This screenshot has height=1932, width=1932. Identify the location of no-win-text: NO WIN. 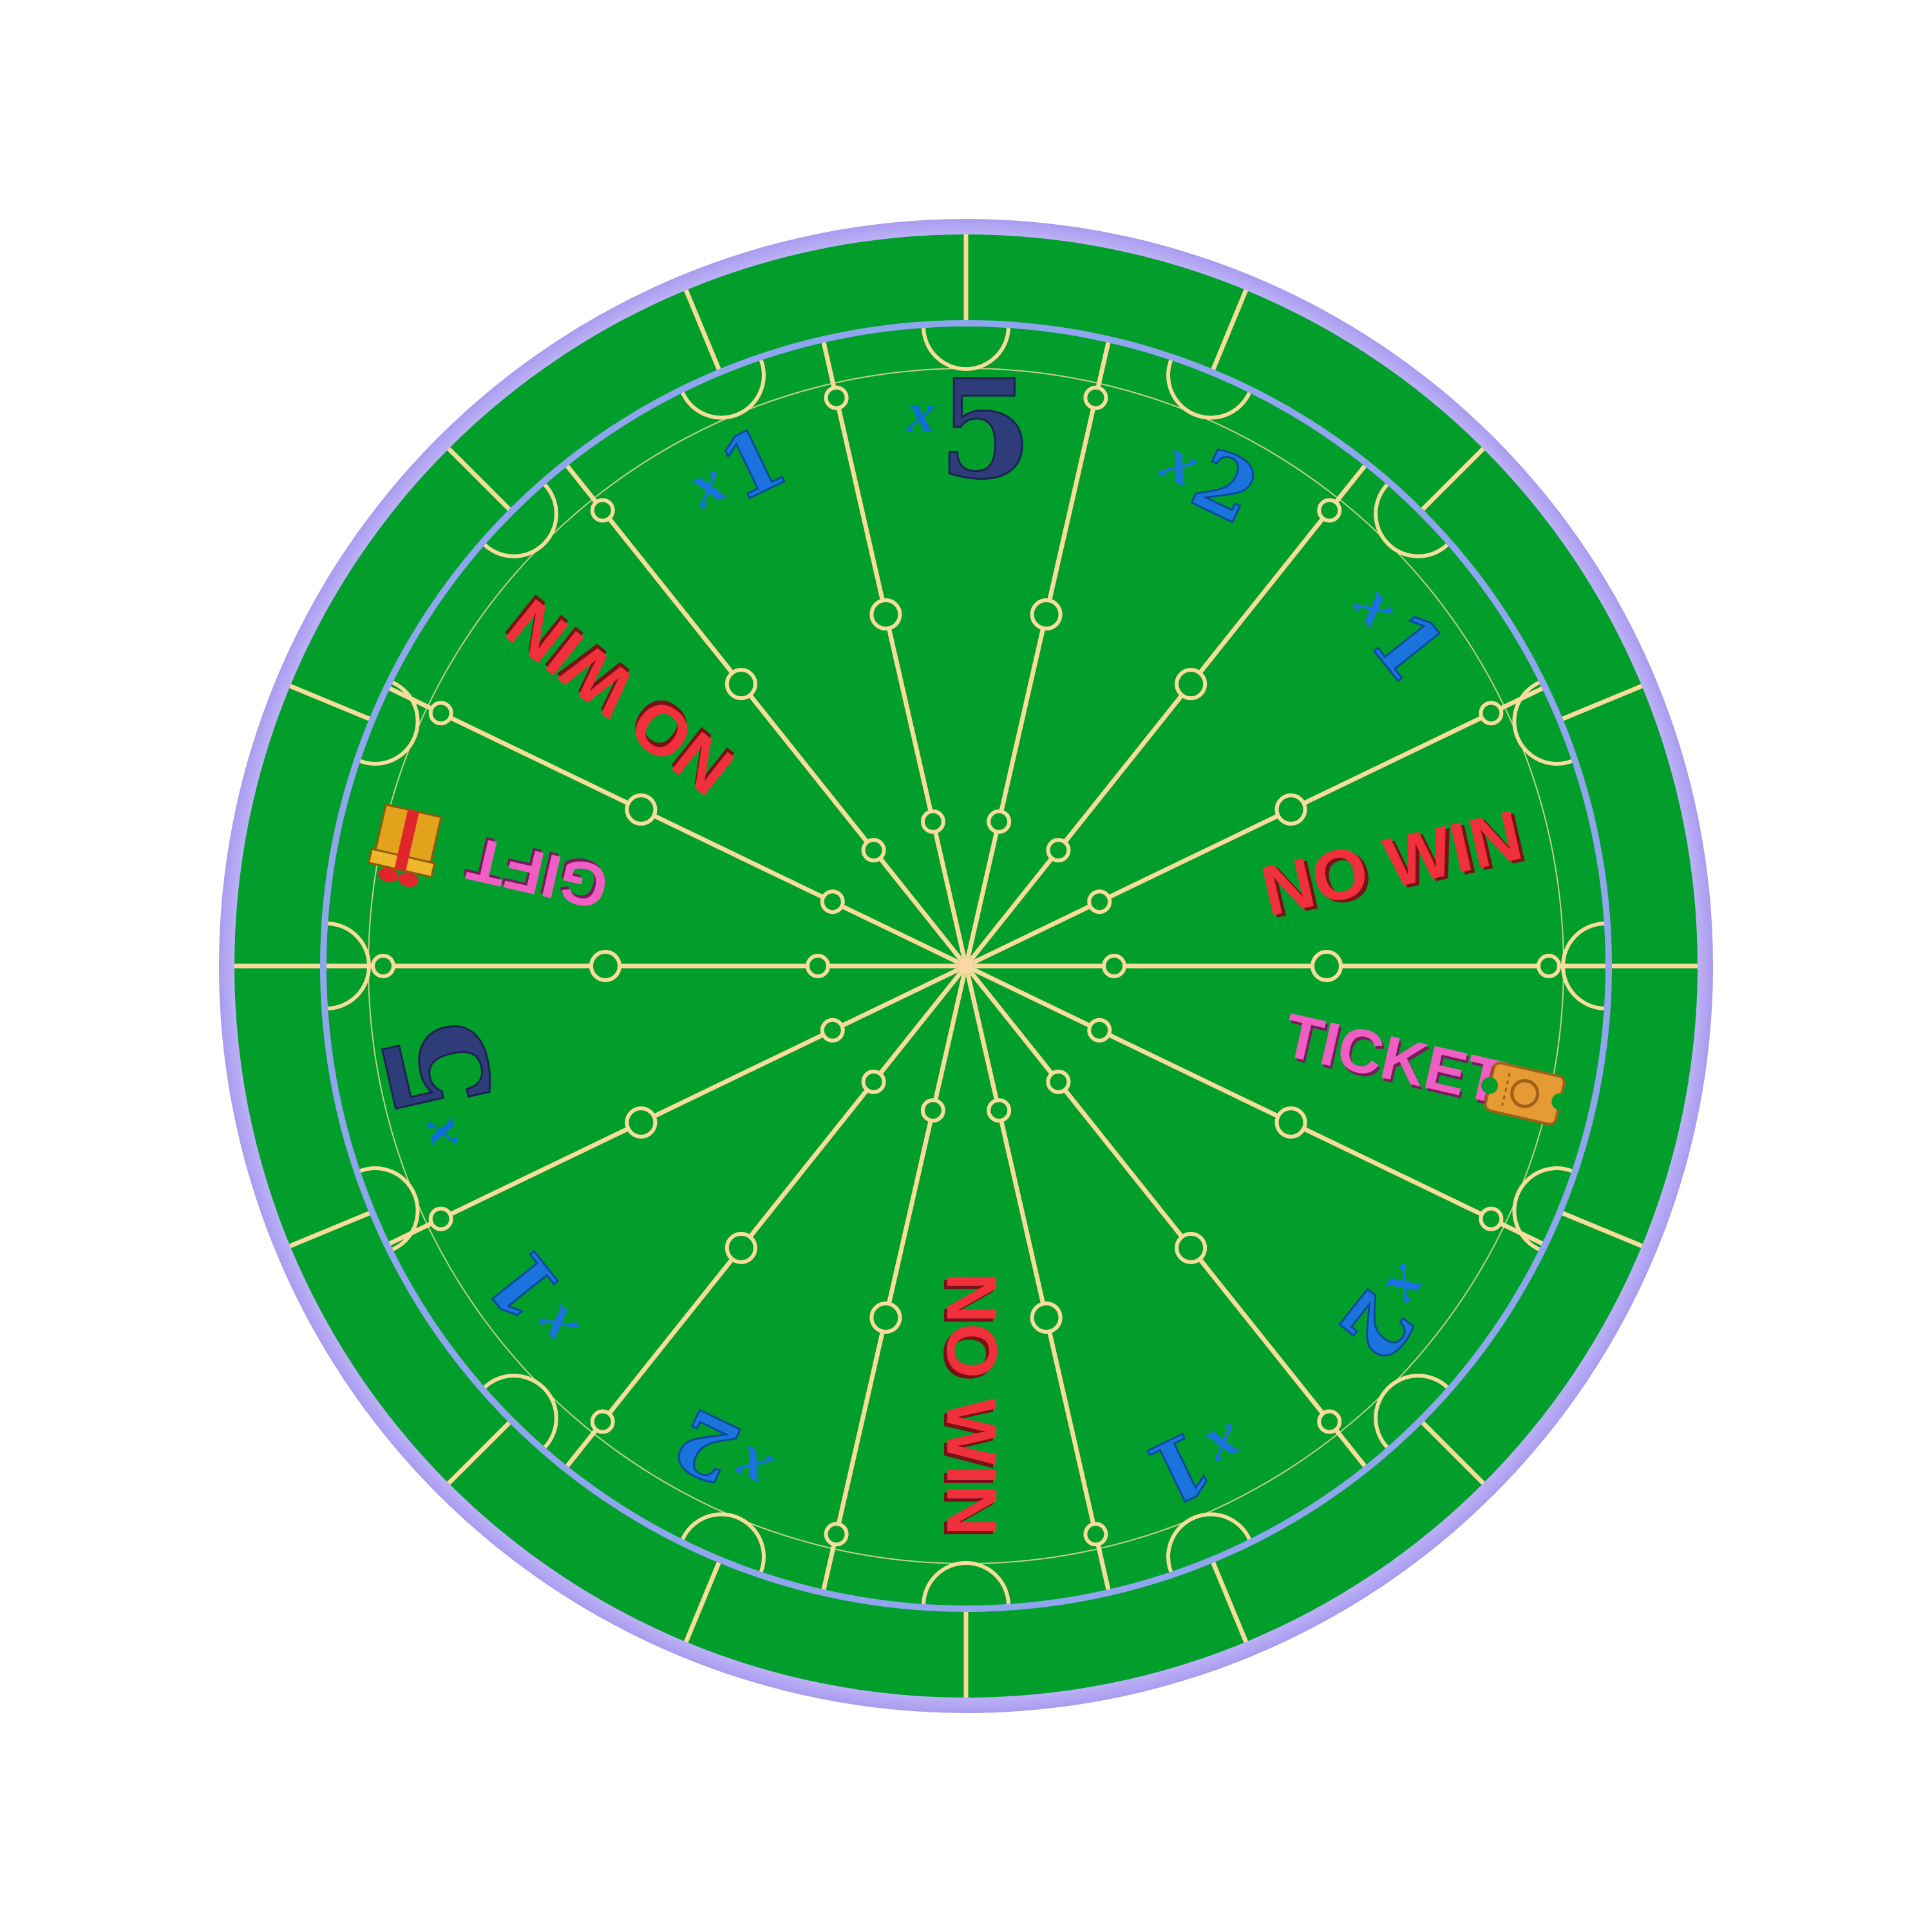
(972, 1403).